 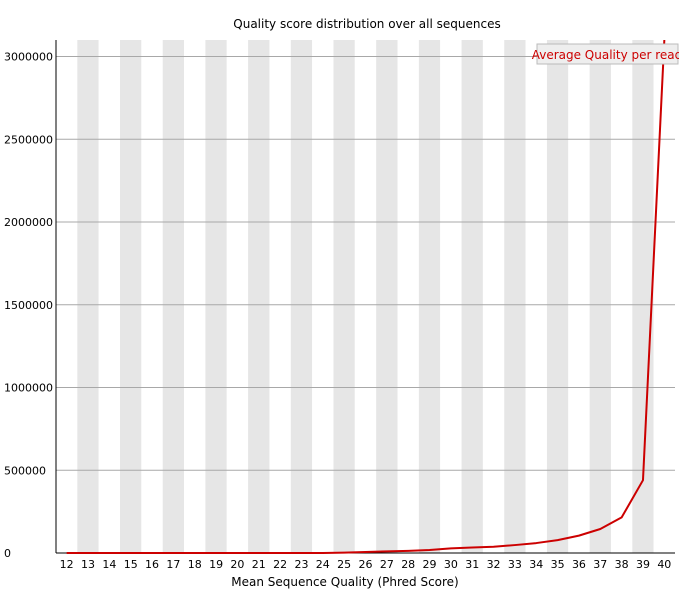 What do you see at coordinates (323, 564) in the screenshot?
I see `x-tick-label: 24` at bounding box center [323, 564].